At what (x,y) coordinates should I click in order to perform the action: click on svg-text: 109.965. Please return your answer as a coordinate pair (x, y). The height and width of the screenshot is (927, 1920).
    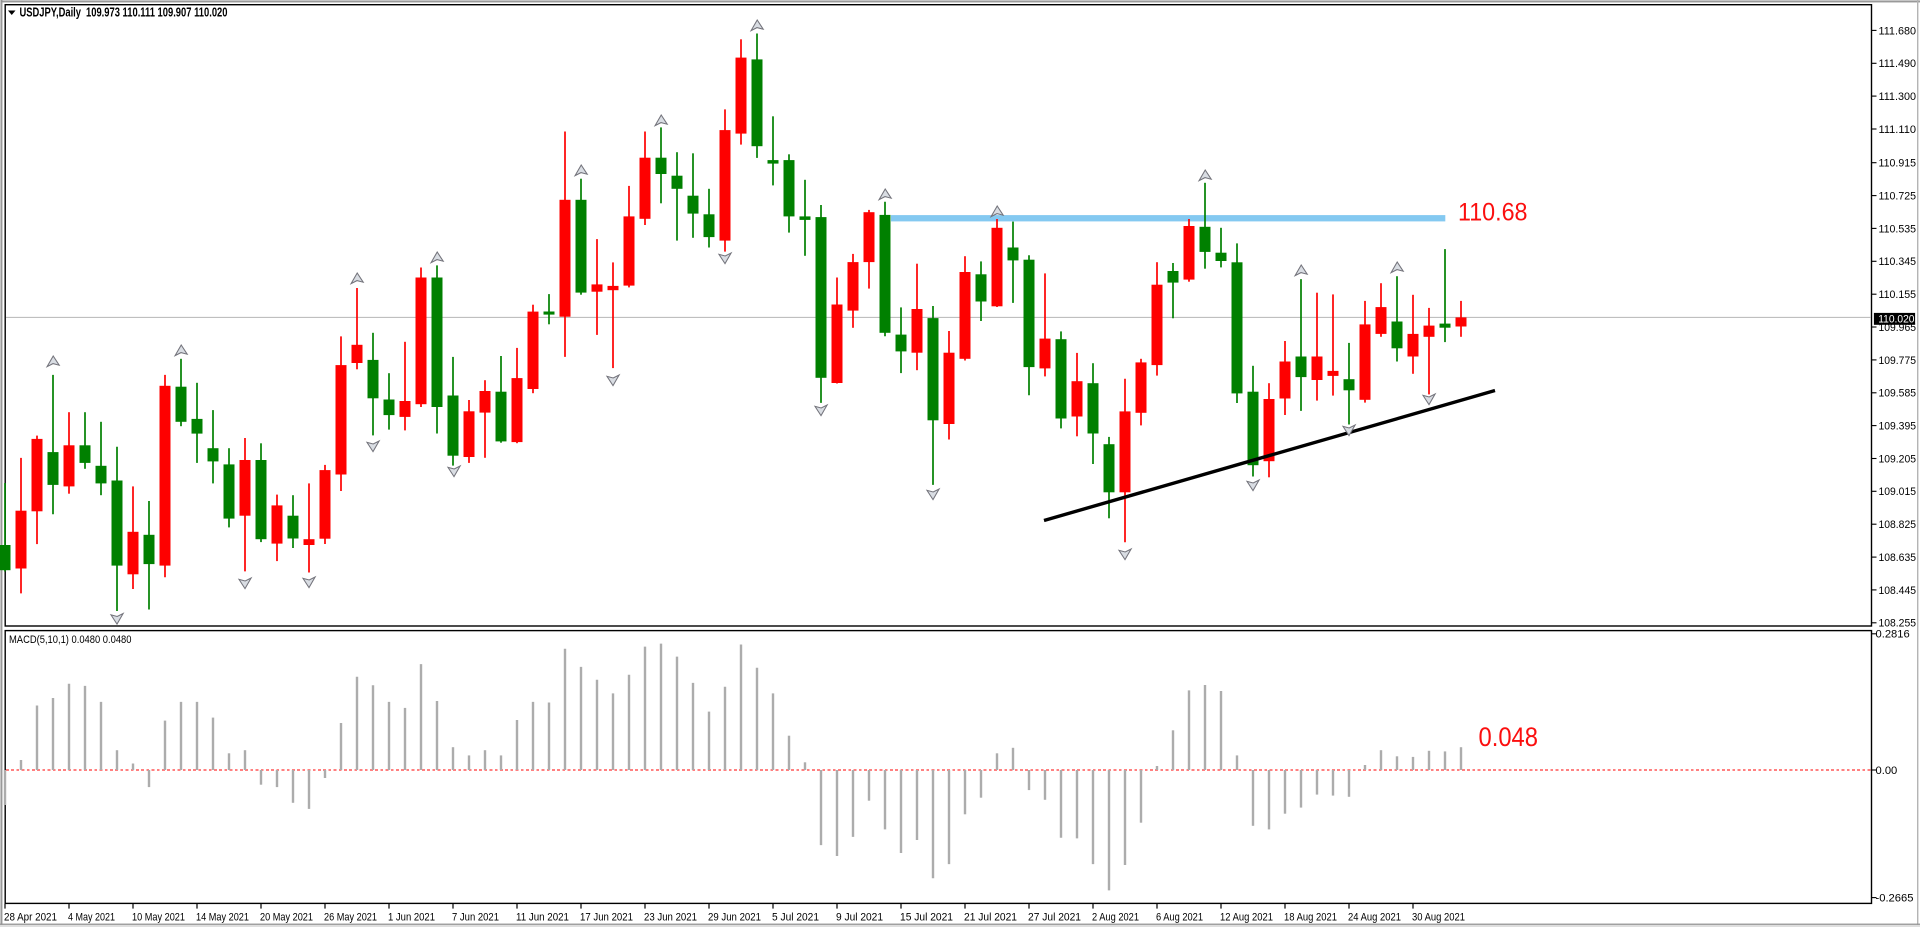
    Looking at the image, I should click on (1898, 328).